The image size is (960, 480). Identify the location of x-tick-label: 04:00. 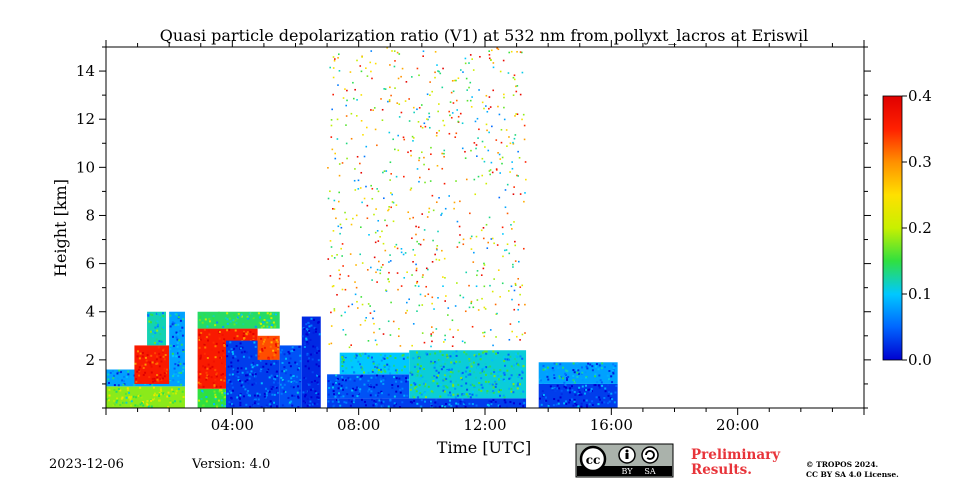
(232, 425).